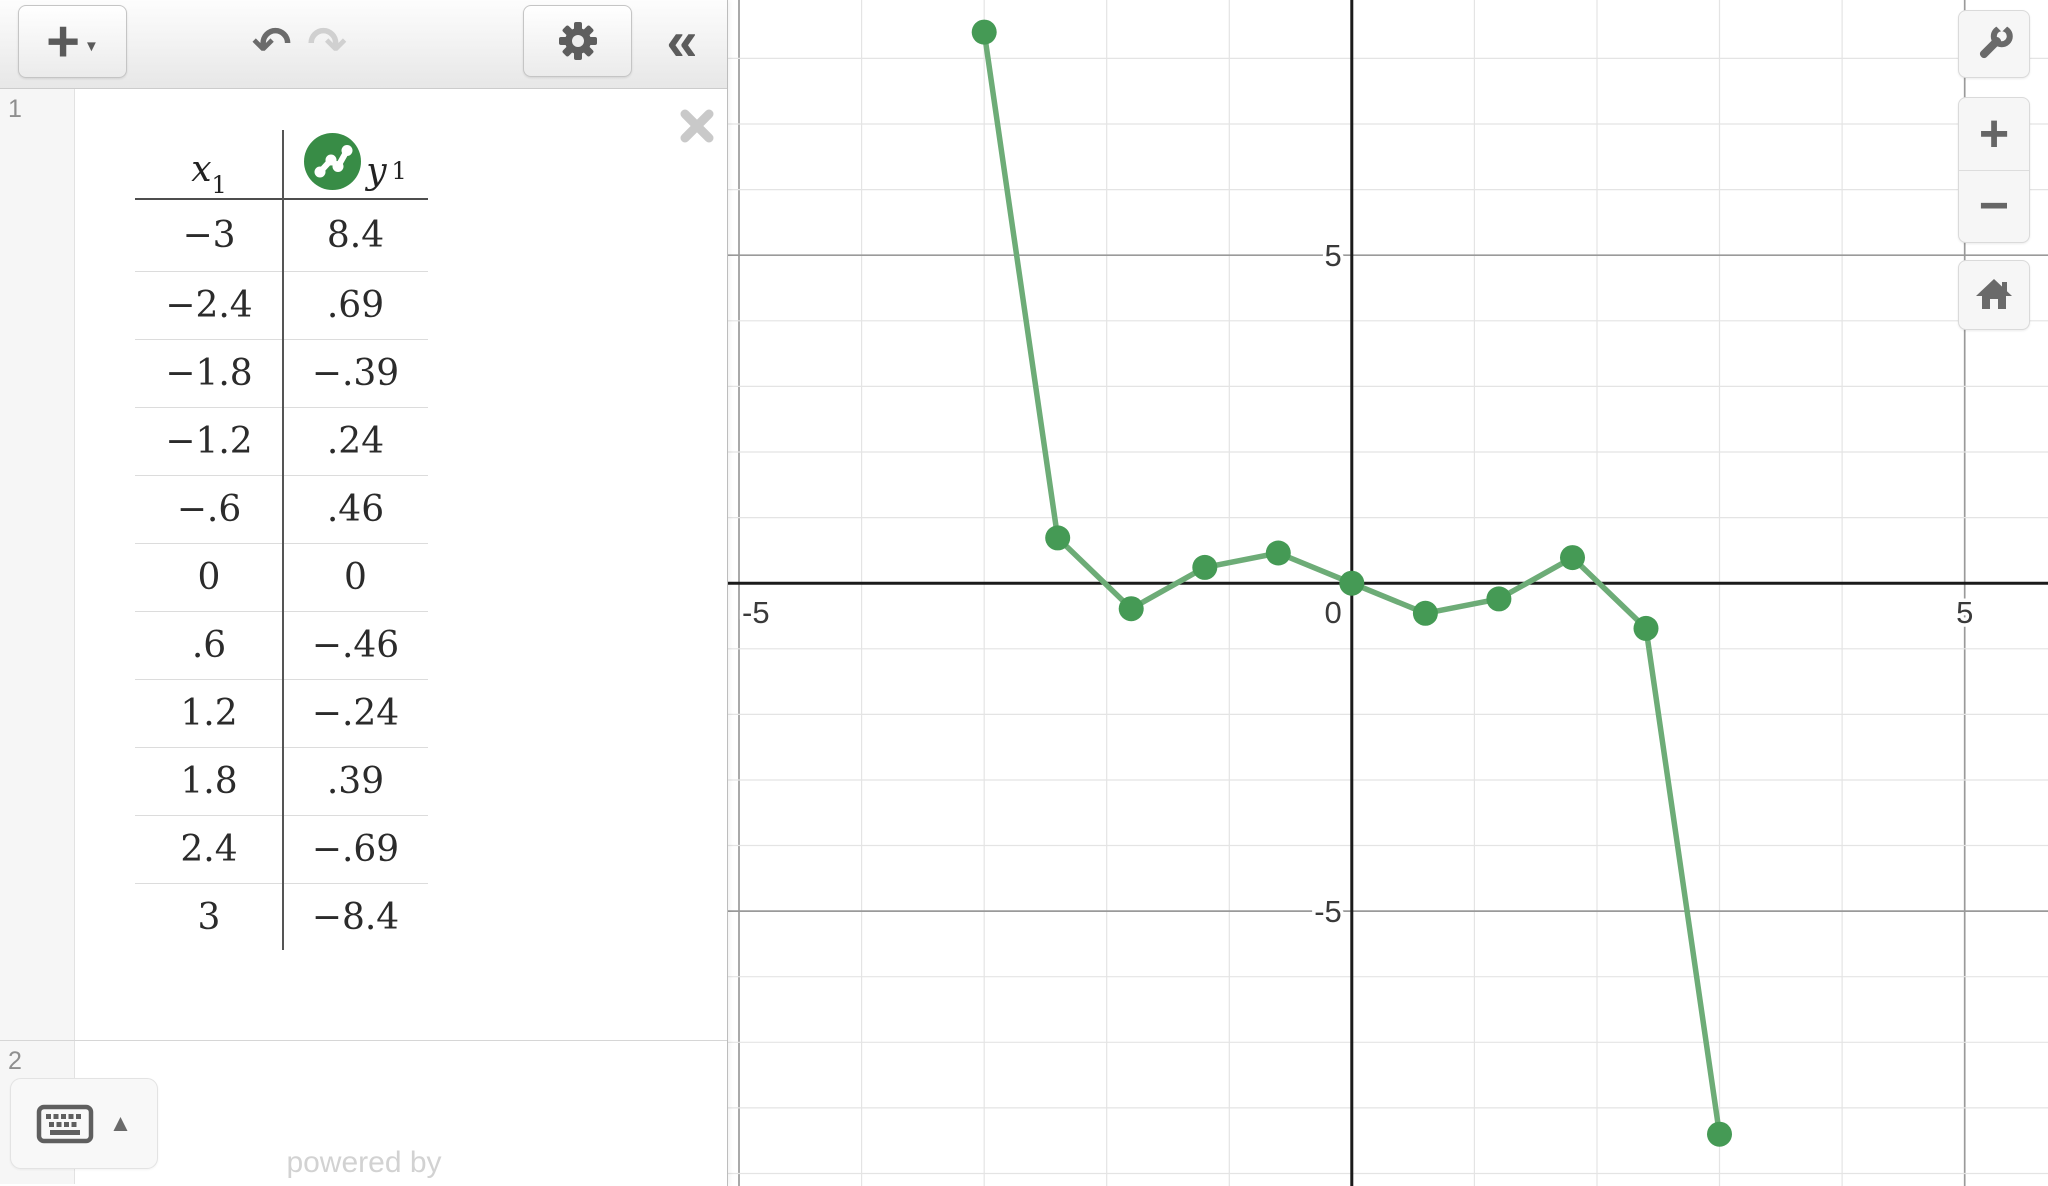  I want to click on expression-gutter-1: 1, so click(37, 564).